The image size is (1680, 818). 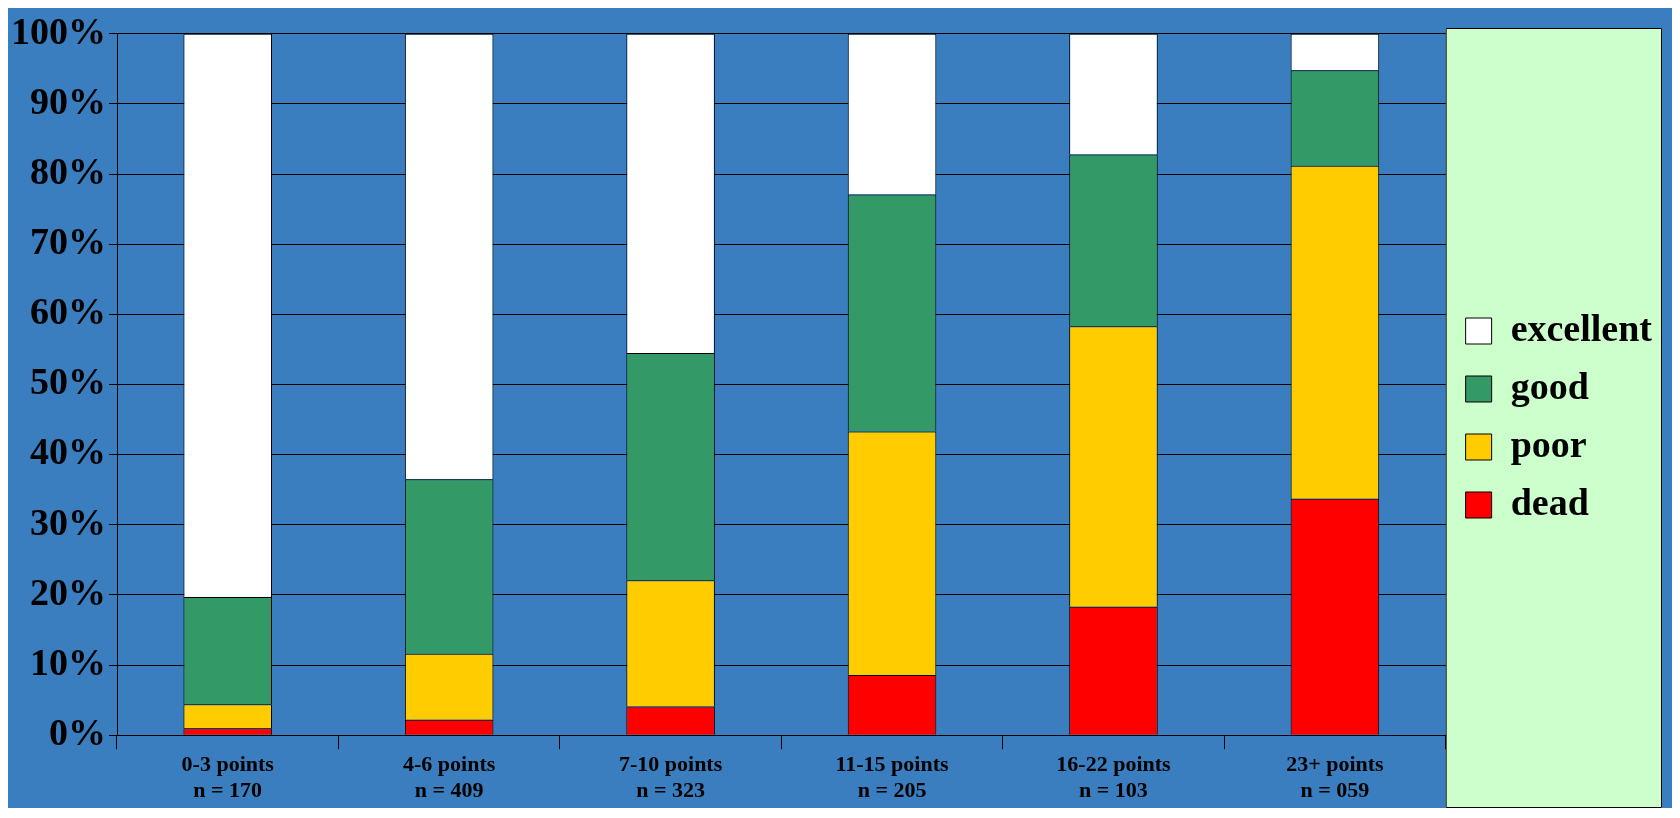 What do you see at coordinates (1548, 443) in the screenshot?
I see `legend-label: poor` at bounding box center [1548, 443].